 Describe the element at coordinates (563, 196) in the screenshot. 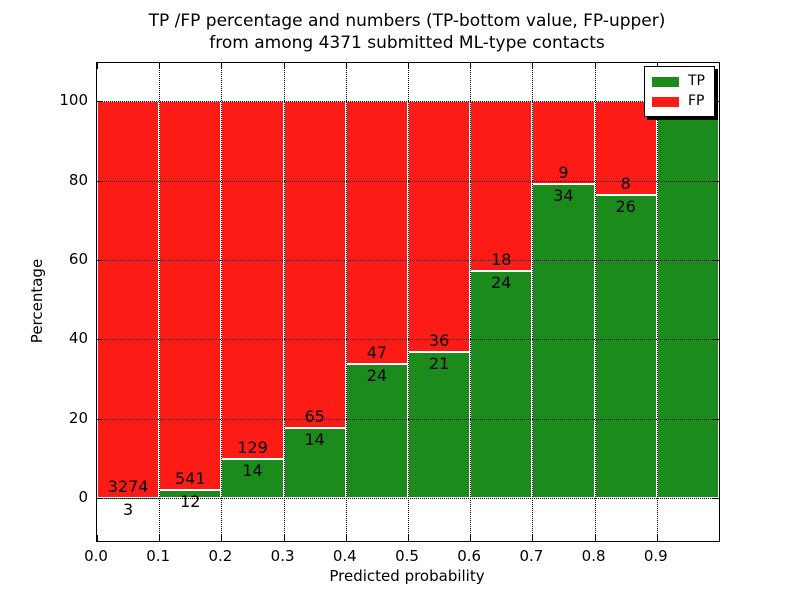

I see `bar-label-tp: 34` at that location.